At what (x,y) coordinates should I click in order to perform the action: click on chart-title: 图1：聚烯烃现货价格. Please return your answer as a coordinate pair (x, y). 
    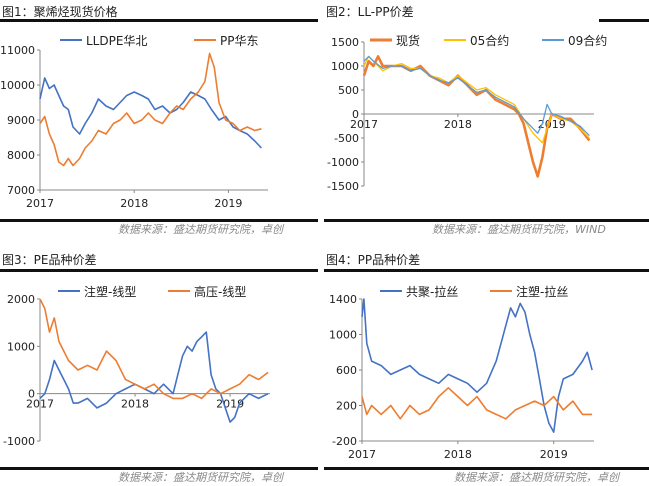
    Looking at the image, I should click on (60, 12).